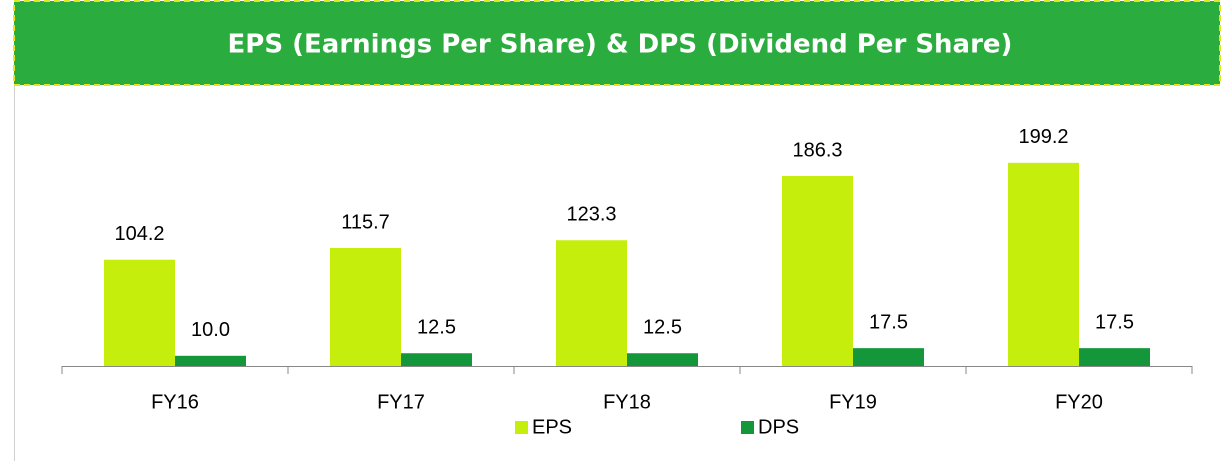 Image resolution: width=1222 pixels, height=461 pixels. What do you see at coordinates (552, 427) in the screenshot?
I see `legend-label: EPS` at bounding box center [552, 427].